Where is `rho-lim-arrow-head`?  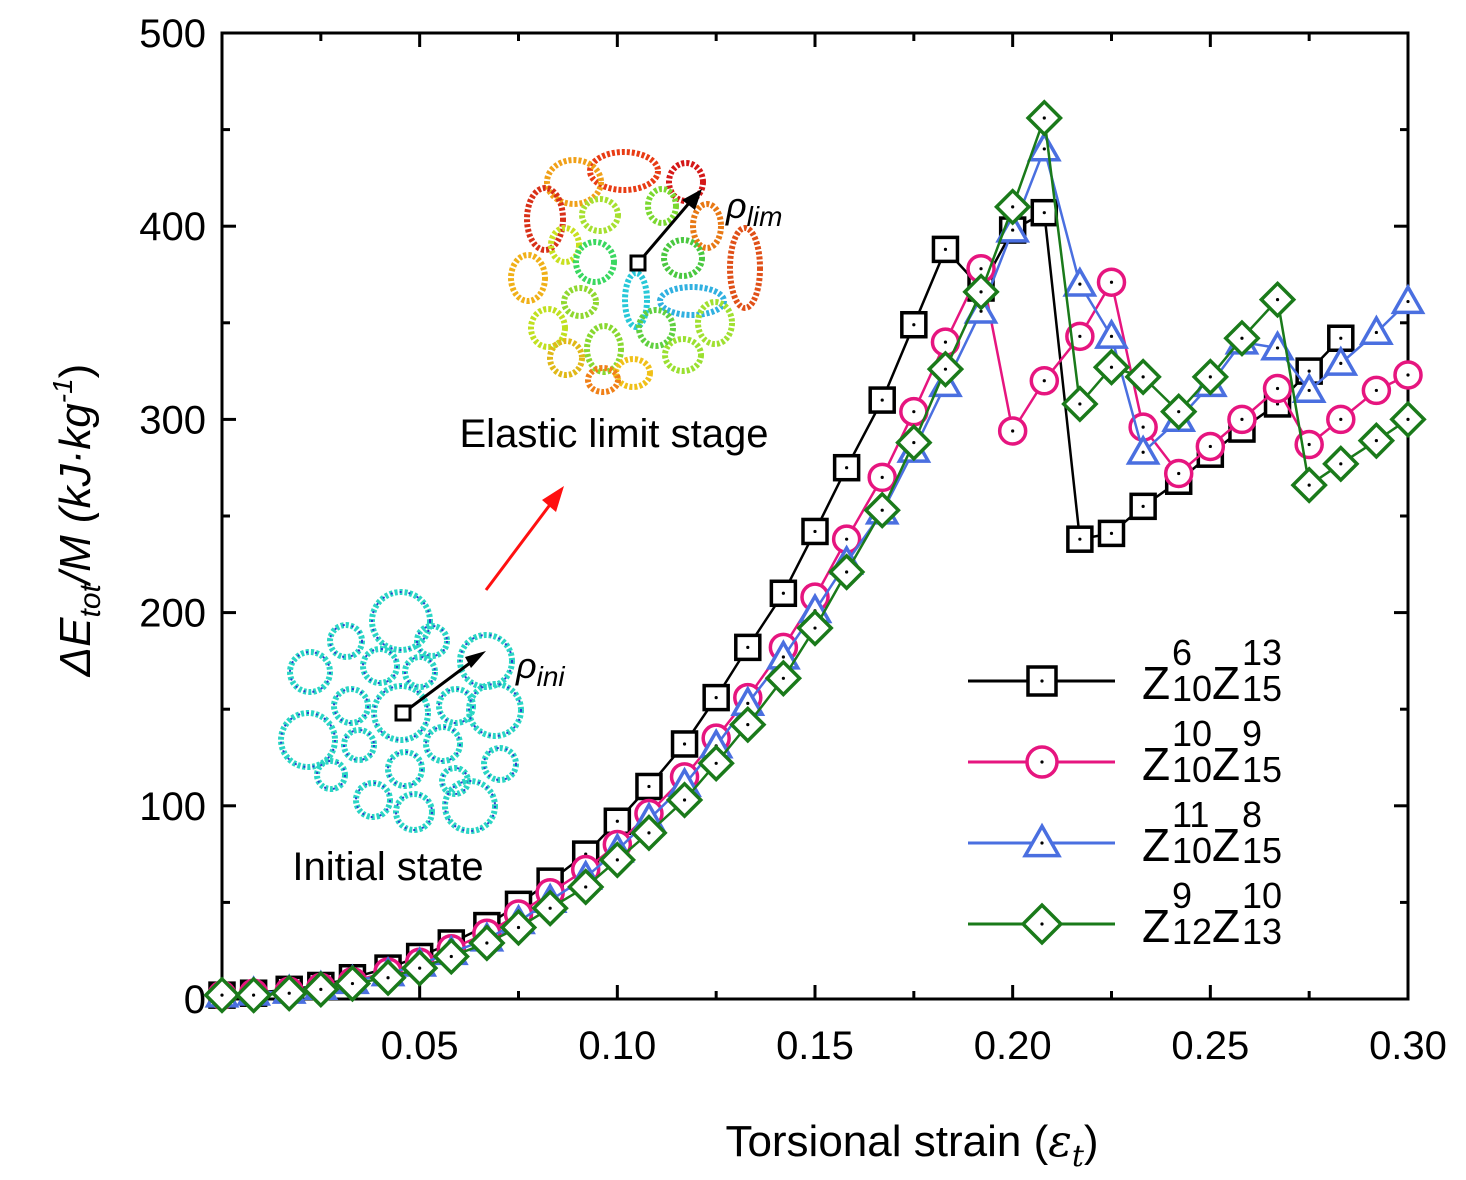 rho-lim-arrow-head is located at coordinates (692, 199).